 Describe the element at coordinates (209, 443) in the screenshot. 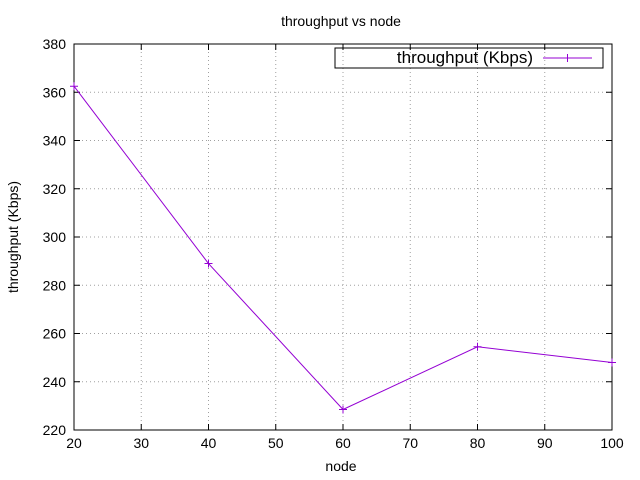

I see `x-tick-label: 40` at that location.